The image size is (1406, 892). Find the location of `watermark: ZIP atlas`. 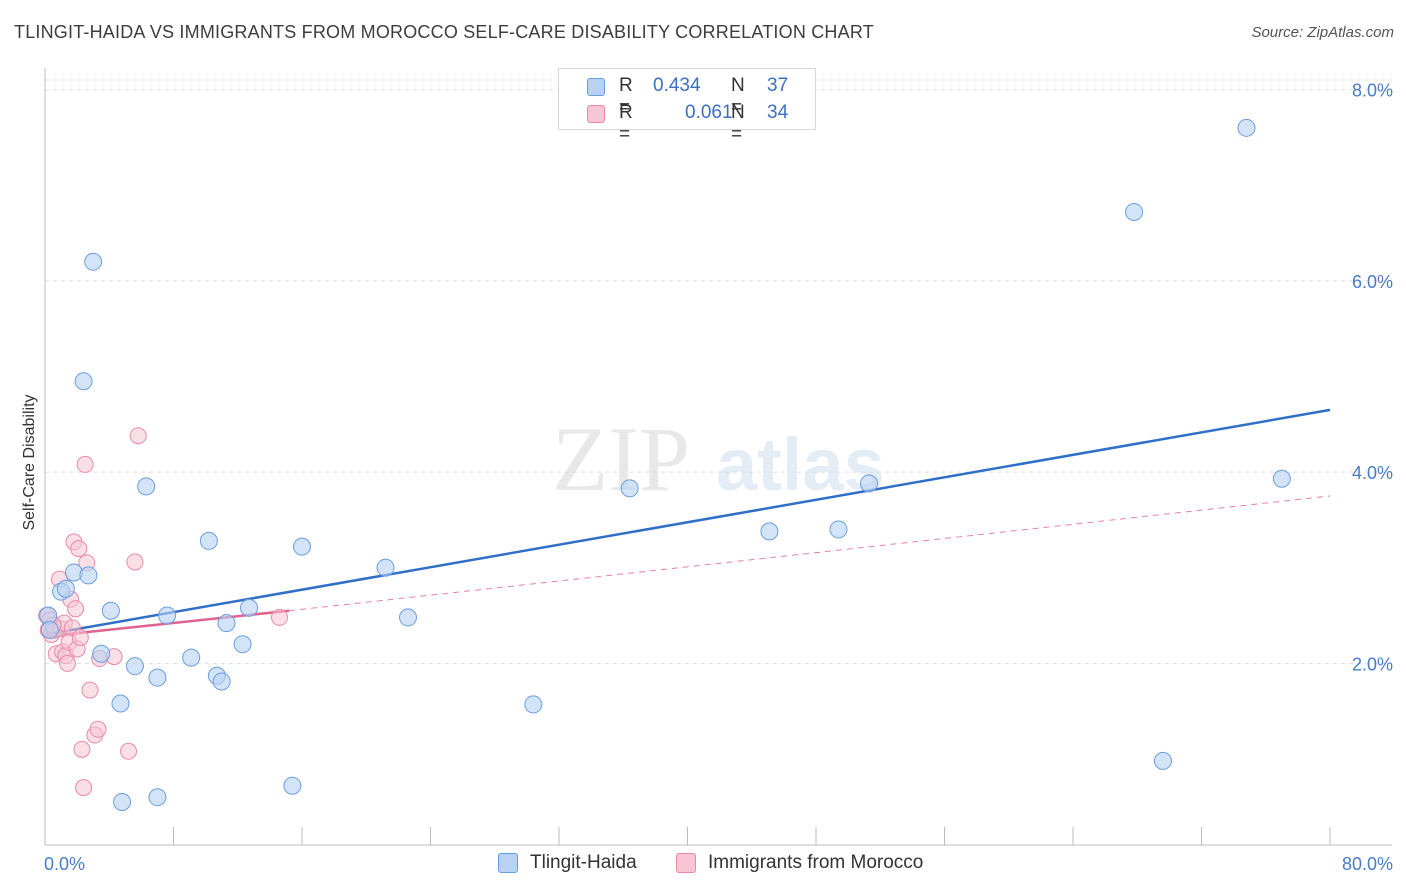

watermark: ZIP atlas is located at coordinates (718, 459).